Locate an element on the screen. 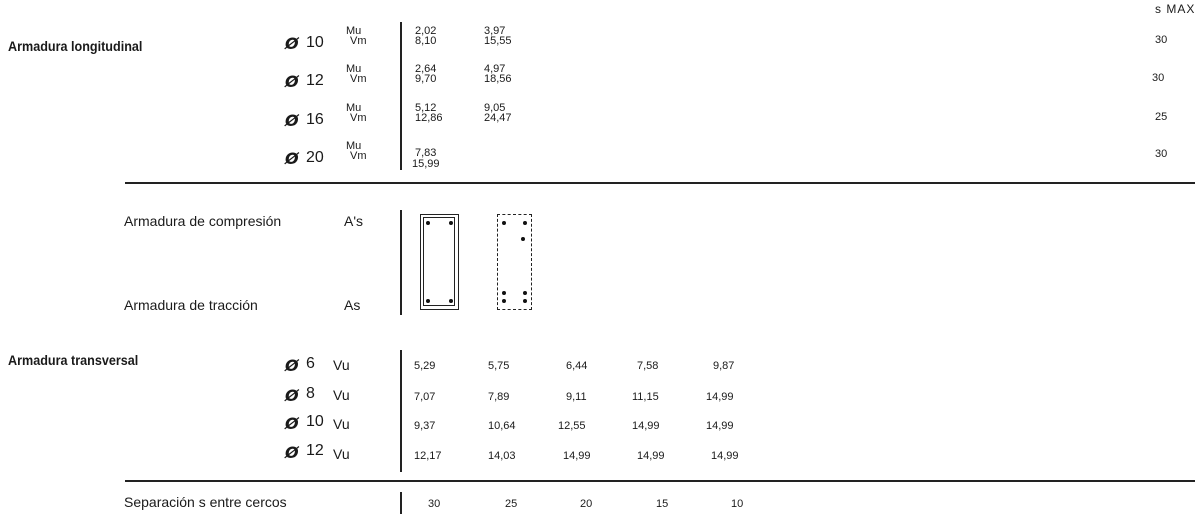 The image size is (1204, 517). traction-symbol: As is located at coordinates (352, 305).